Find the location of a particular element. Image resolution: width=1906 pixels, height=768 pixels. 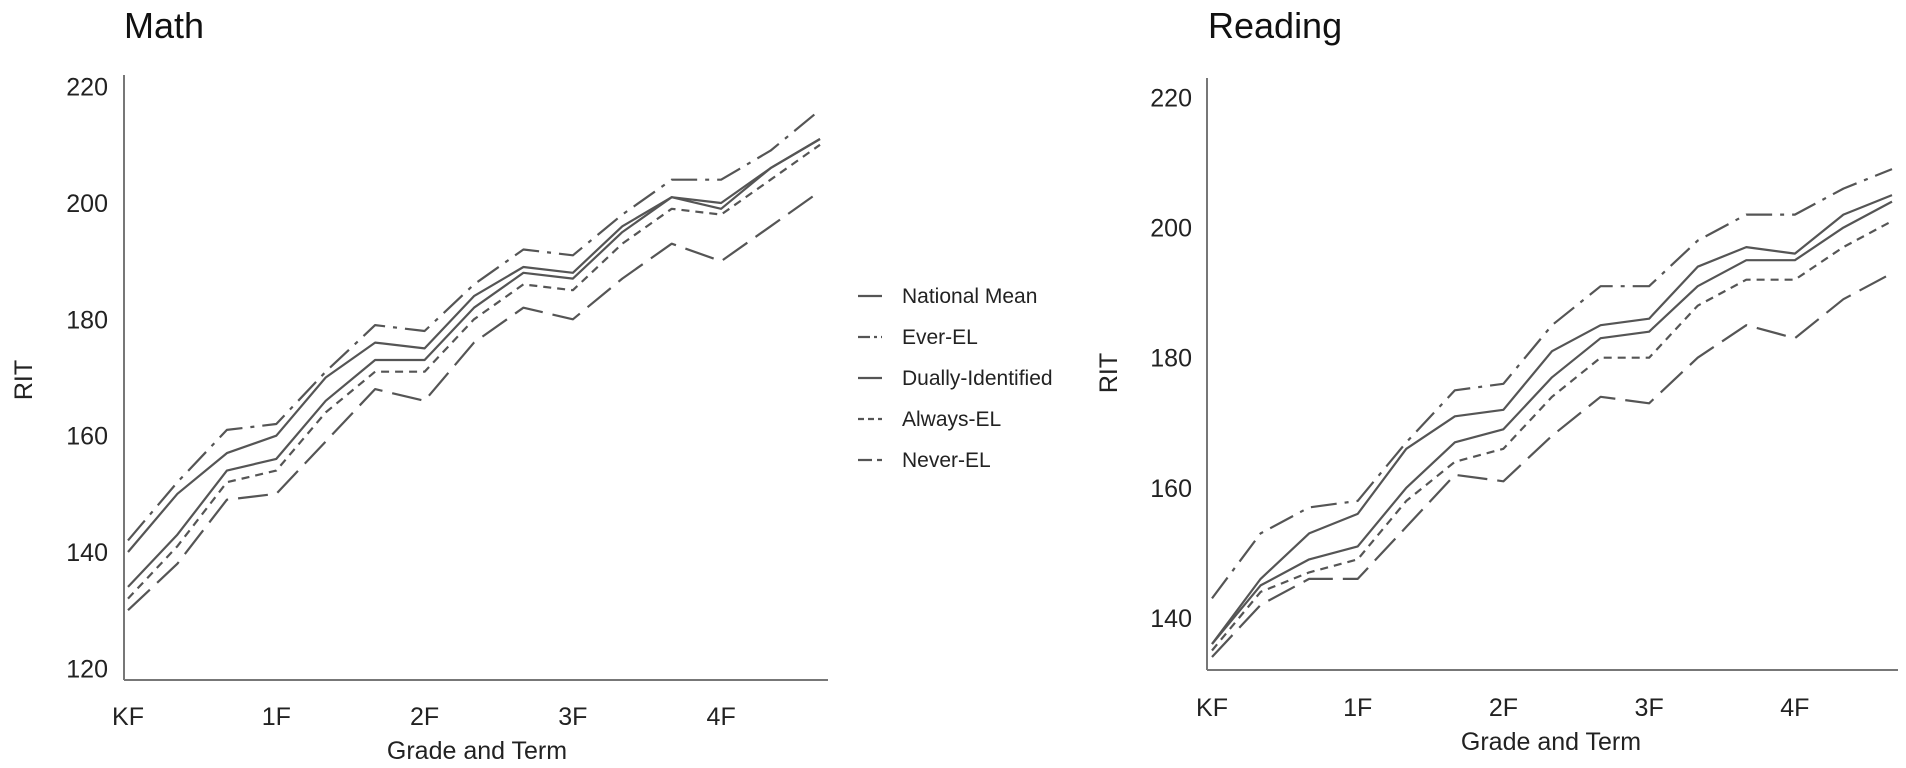

math-x-tick-label: 4F is located at coordinates (721, 717).